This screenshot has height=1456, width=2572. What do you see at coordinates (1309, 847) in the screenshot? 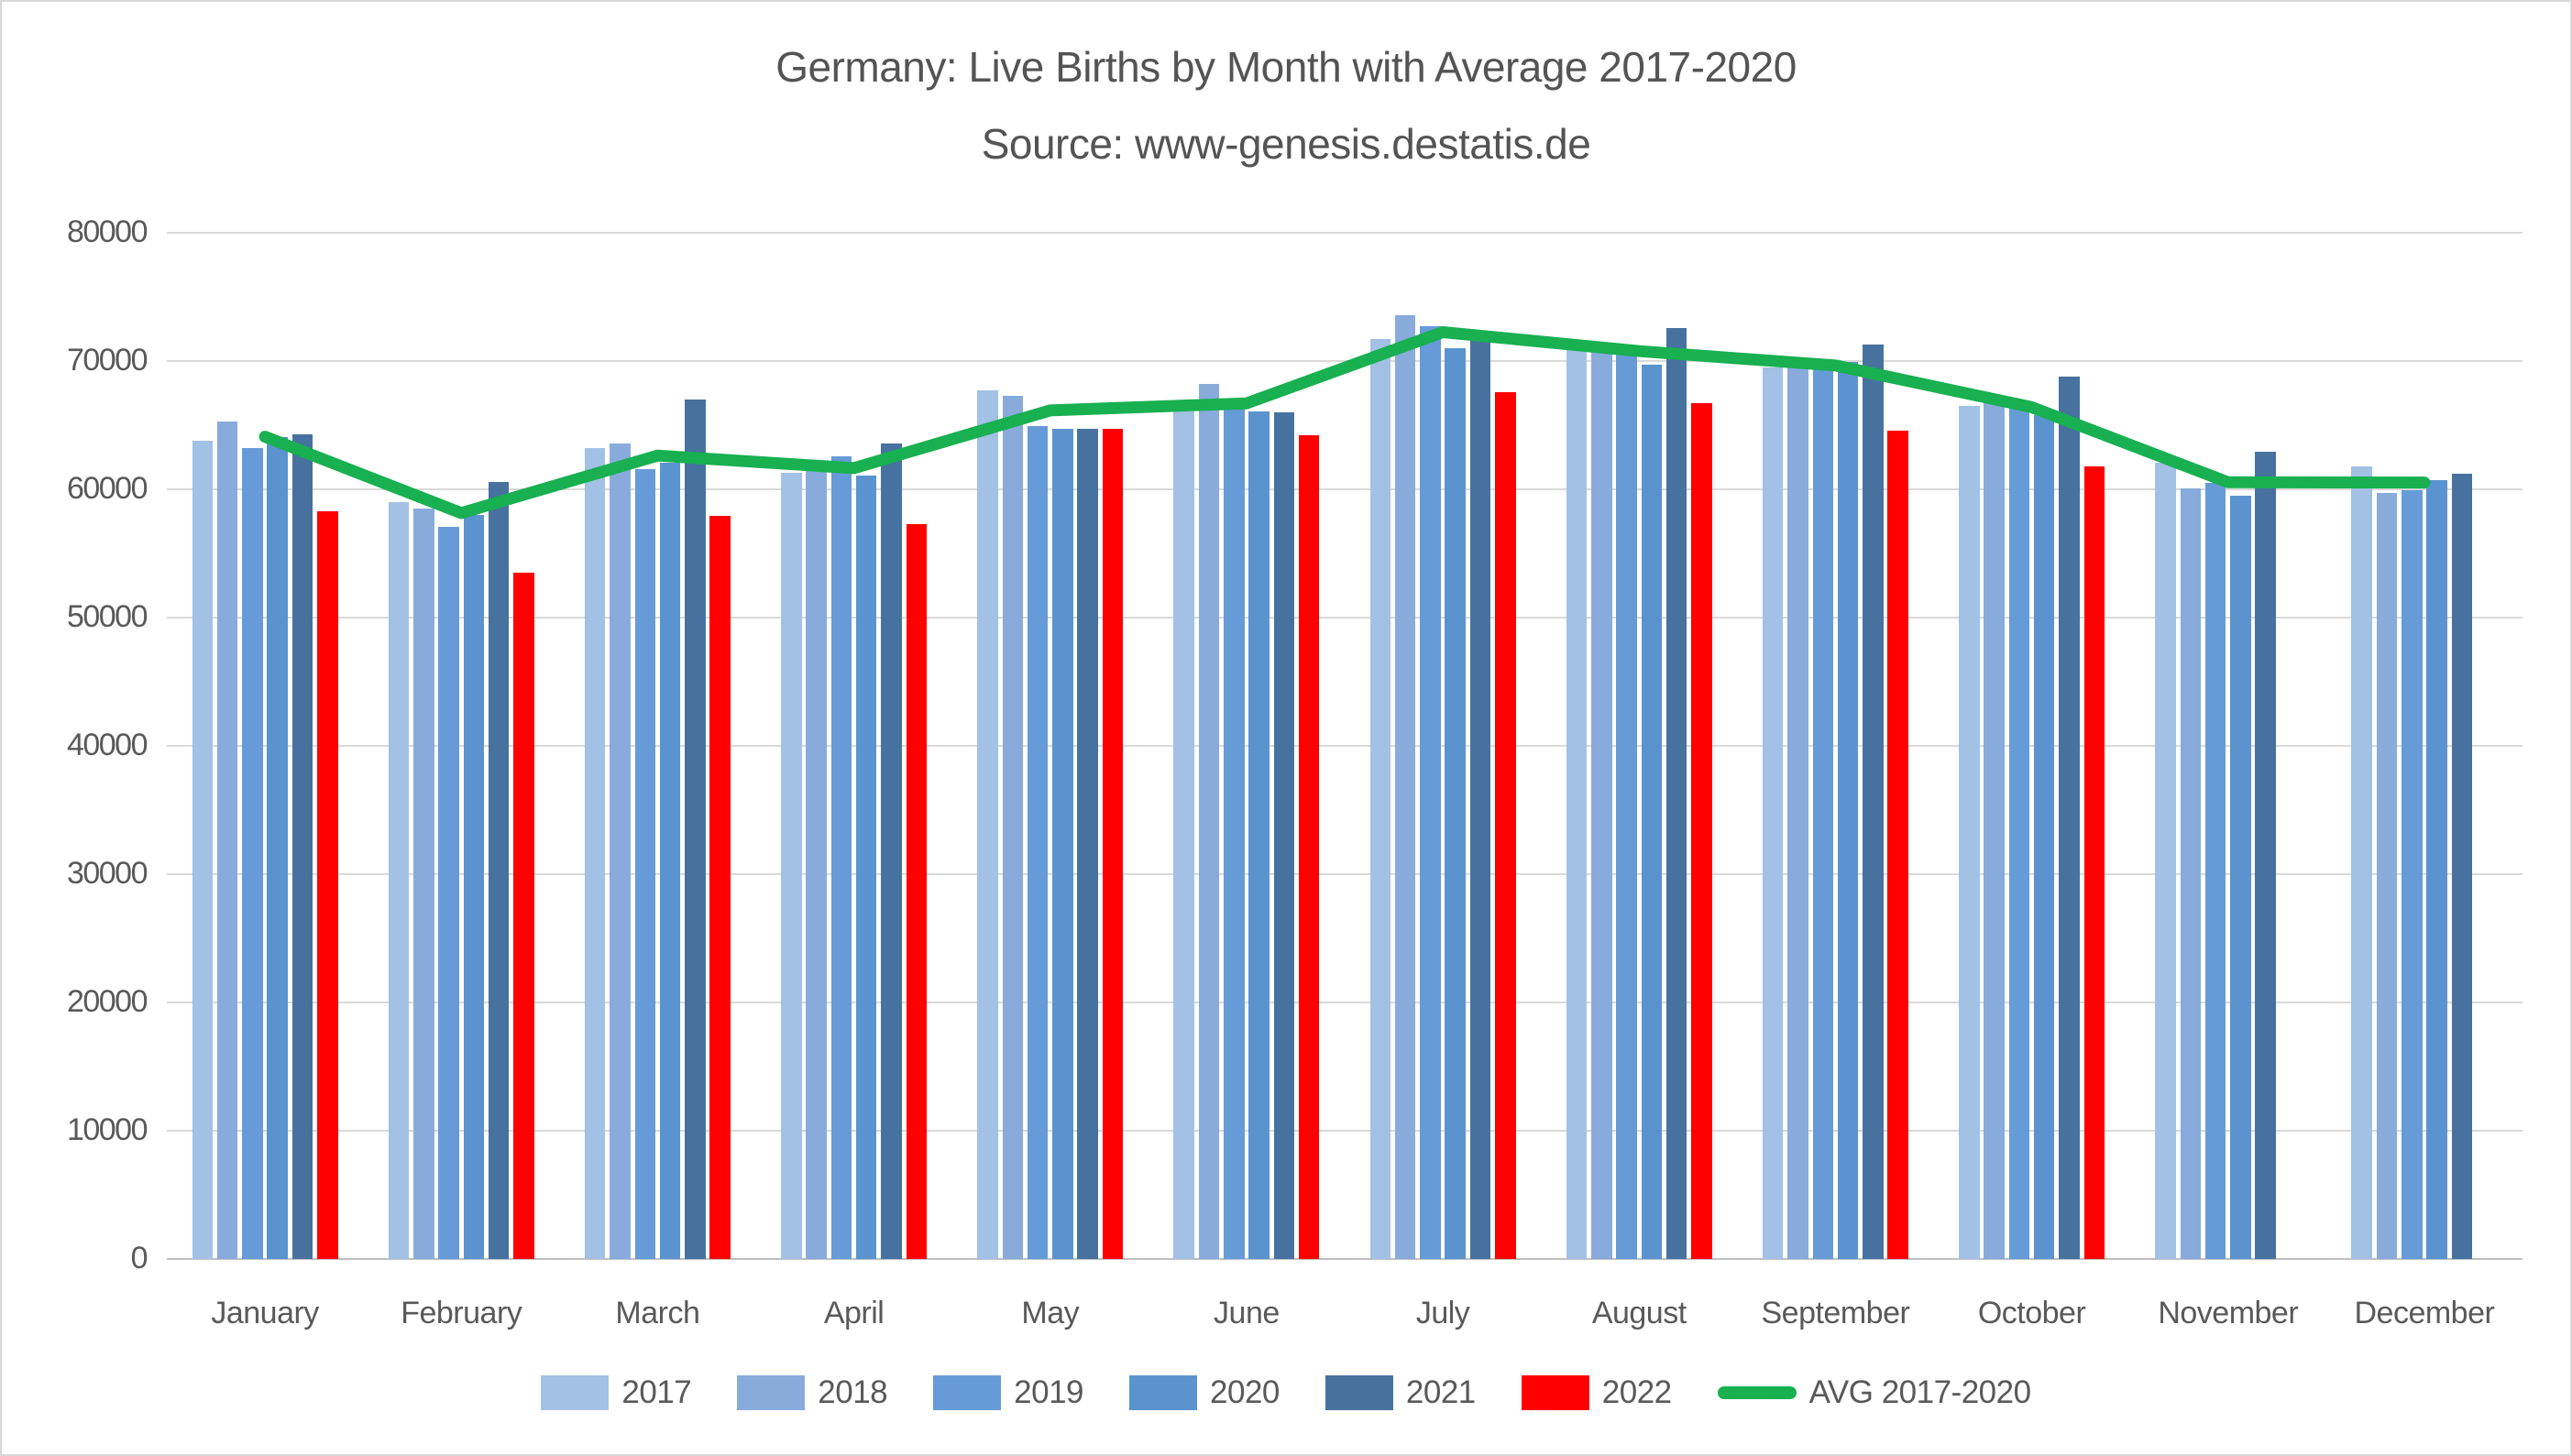
I see `bar-2022-june` at bounding box center [1309, 847].